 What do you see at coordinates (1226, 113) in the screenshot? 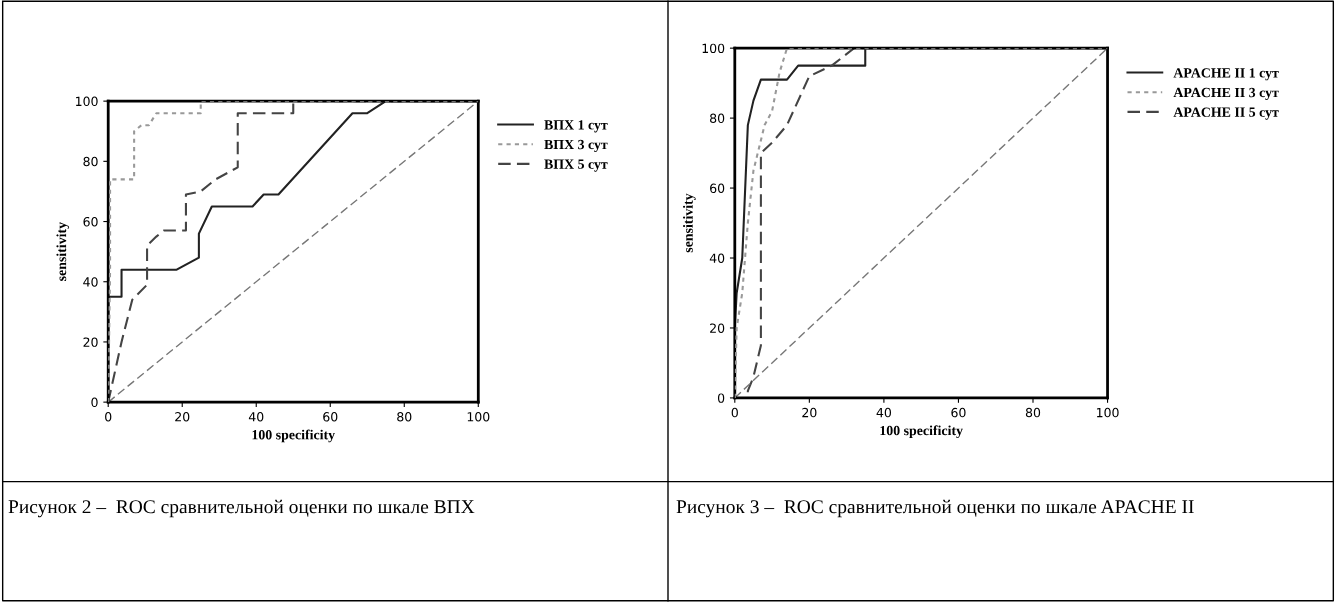
I see `legend-label: APACHE II 5 сут` at bounding box center [1226, 113].